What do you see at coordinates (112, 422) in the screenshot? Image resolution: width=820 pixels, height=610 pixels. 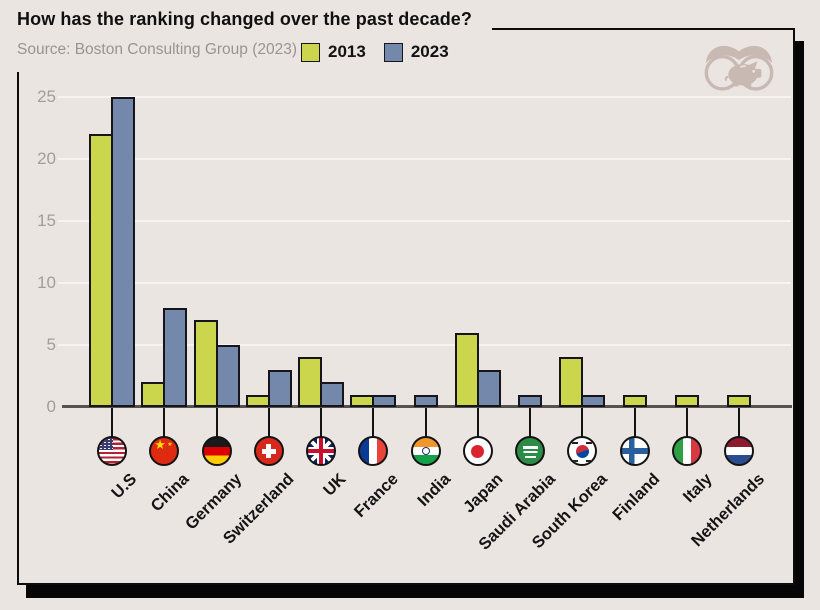 I see `flag-stem-U.S` at bounding box center [112, 422].